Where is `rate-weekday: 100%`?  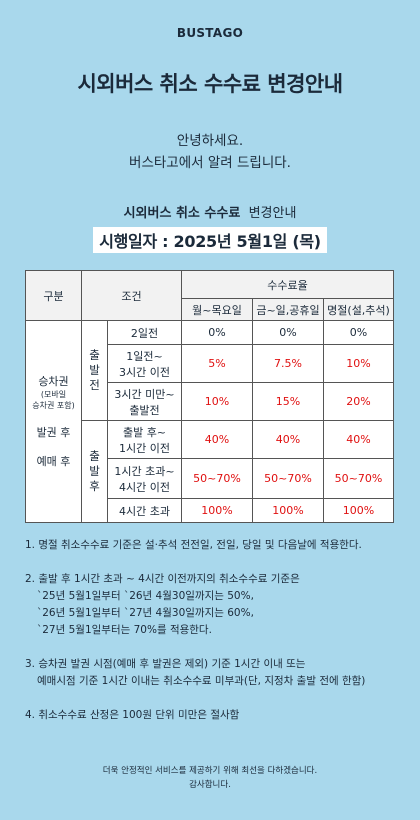
rate-weekday: 100% is located at coordinates (217, 510).